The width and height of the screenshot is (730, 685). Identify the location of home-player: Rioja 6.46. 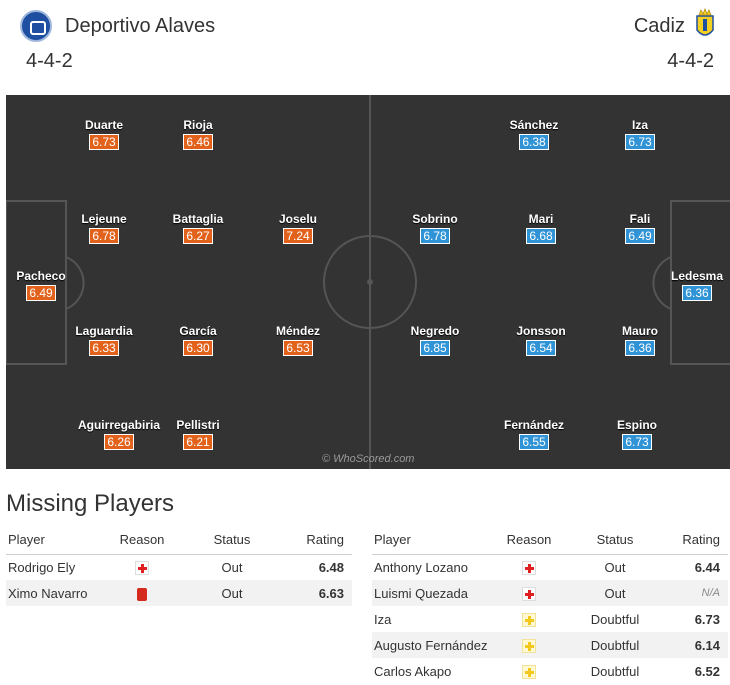
(198, 134).